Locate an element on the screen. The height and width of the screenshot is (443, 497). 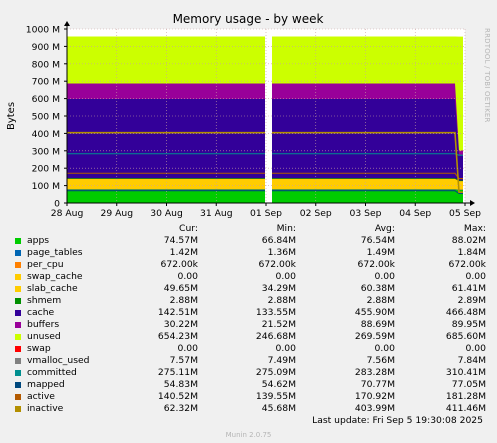
legend-avg: 672.00k is located at coordinates (376, 264).